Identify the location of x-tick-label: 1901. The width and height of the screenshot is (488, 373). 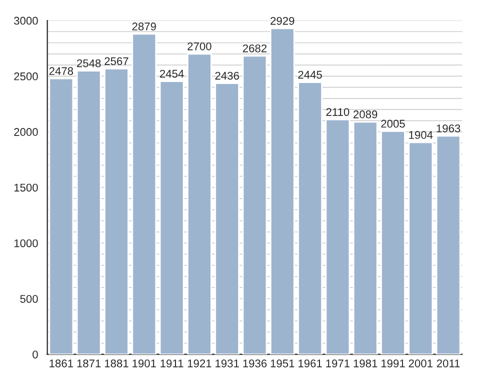
(144, 364).